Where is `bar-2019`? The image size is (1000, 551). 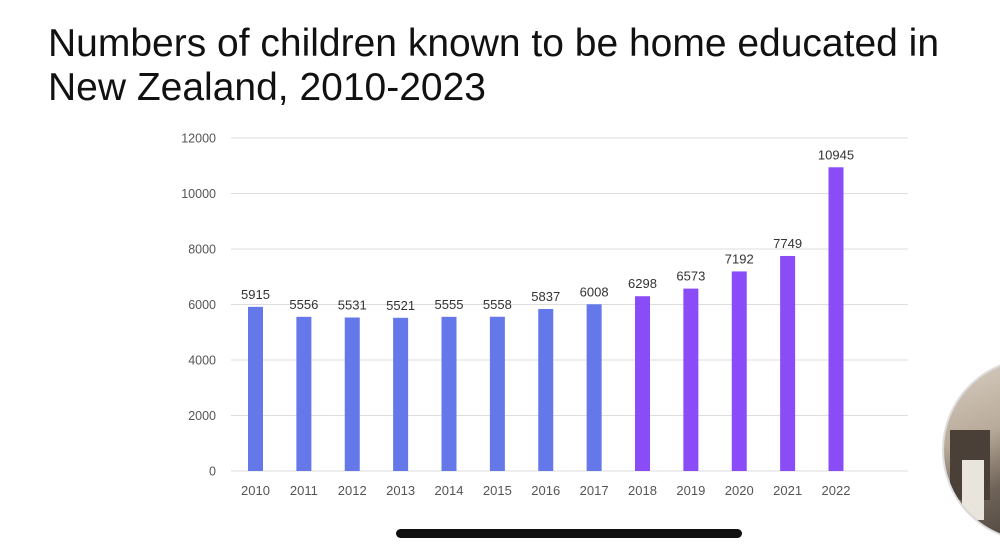 bar-2019 is located at coordinates (691, 379).